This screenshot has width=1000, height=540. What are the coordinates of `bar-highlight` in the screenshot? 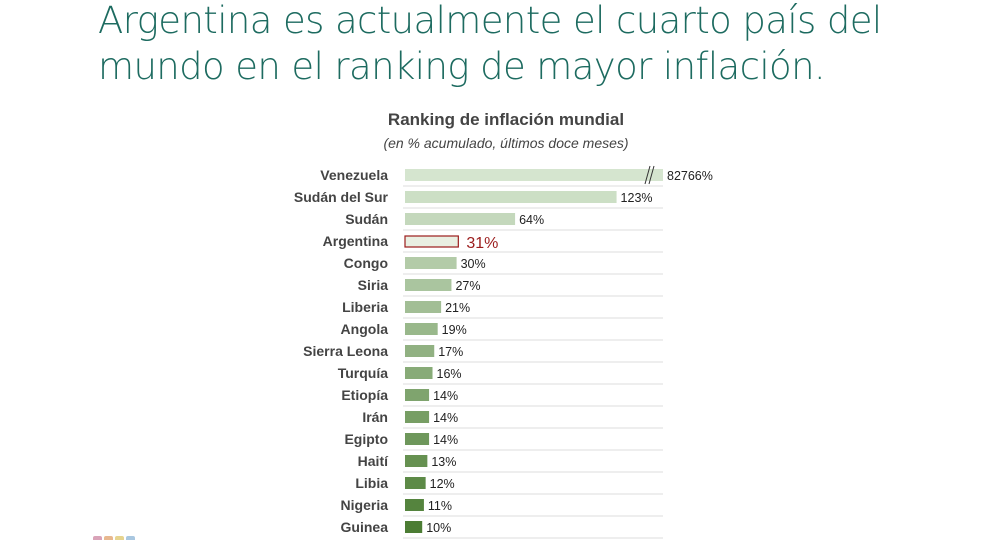 It's located at (431, 241).